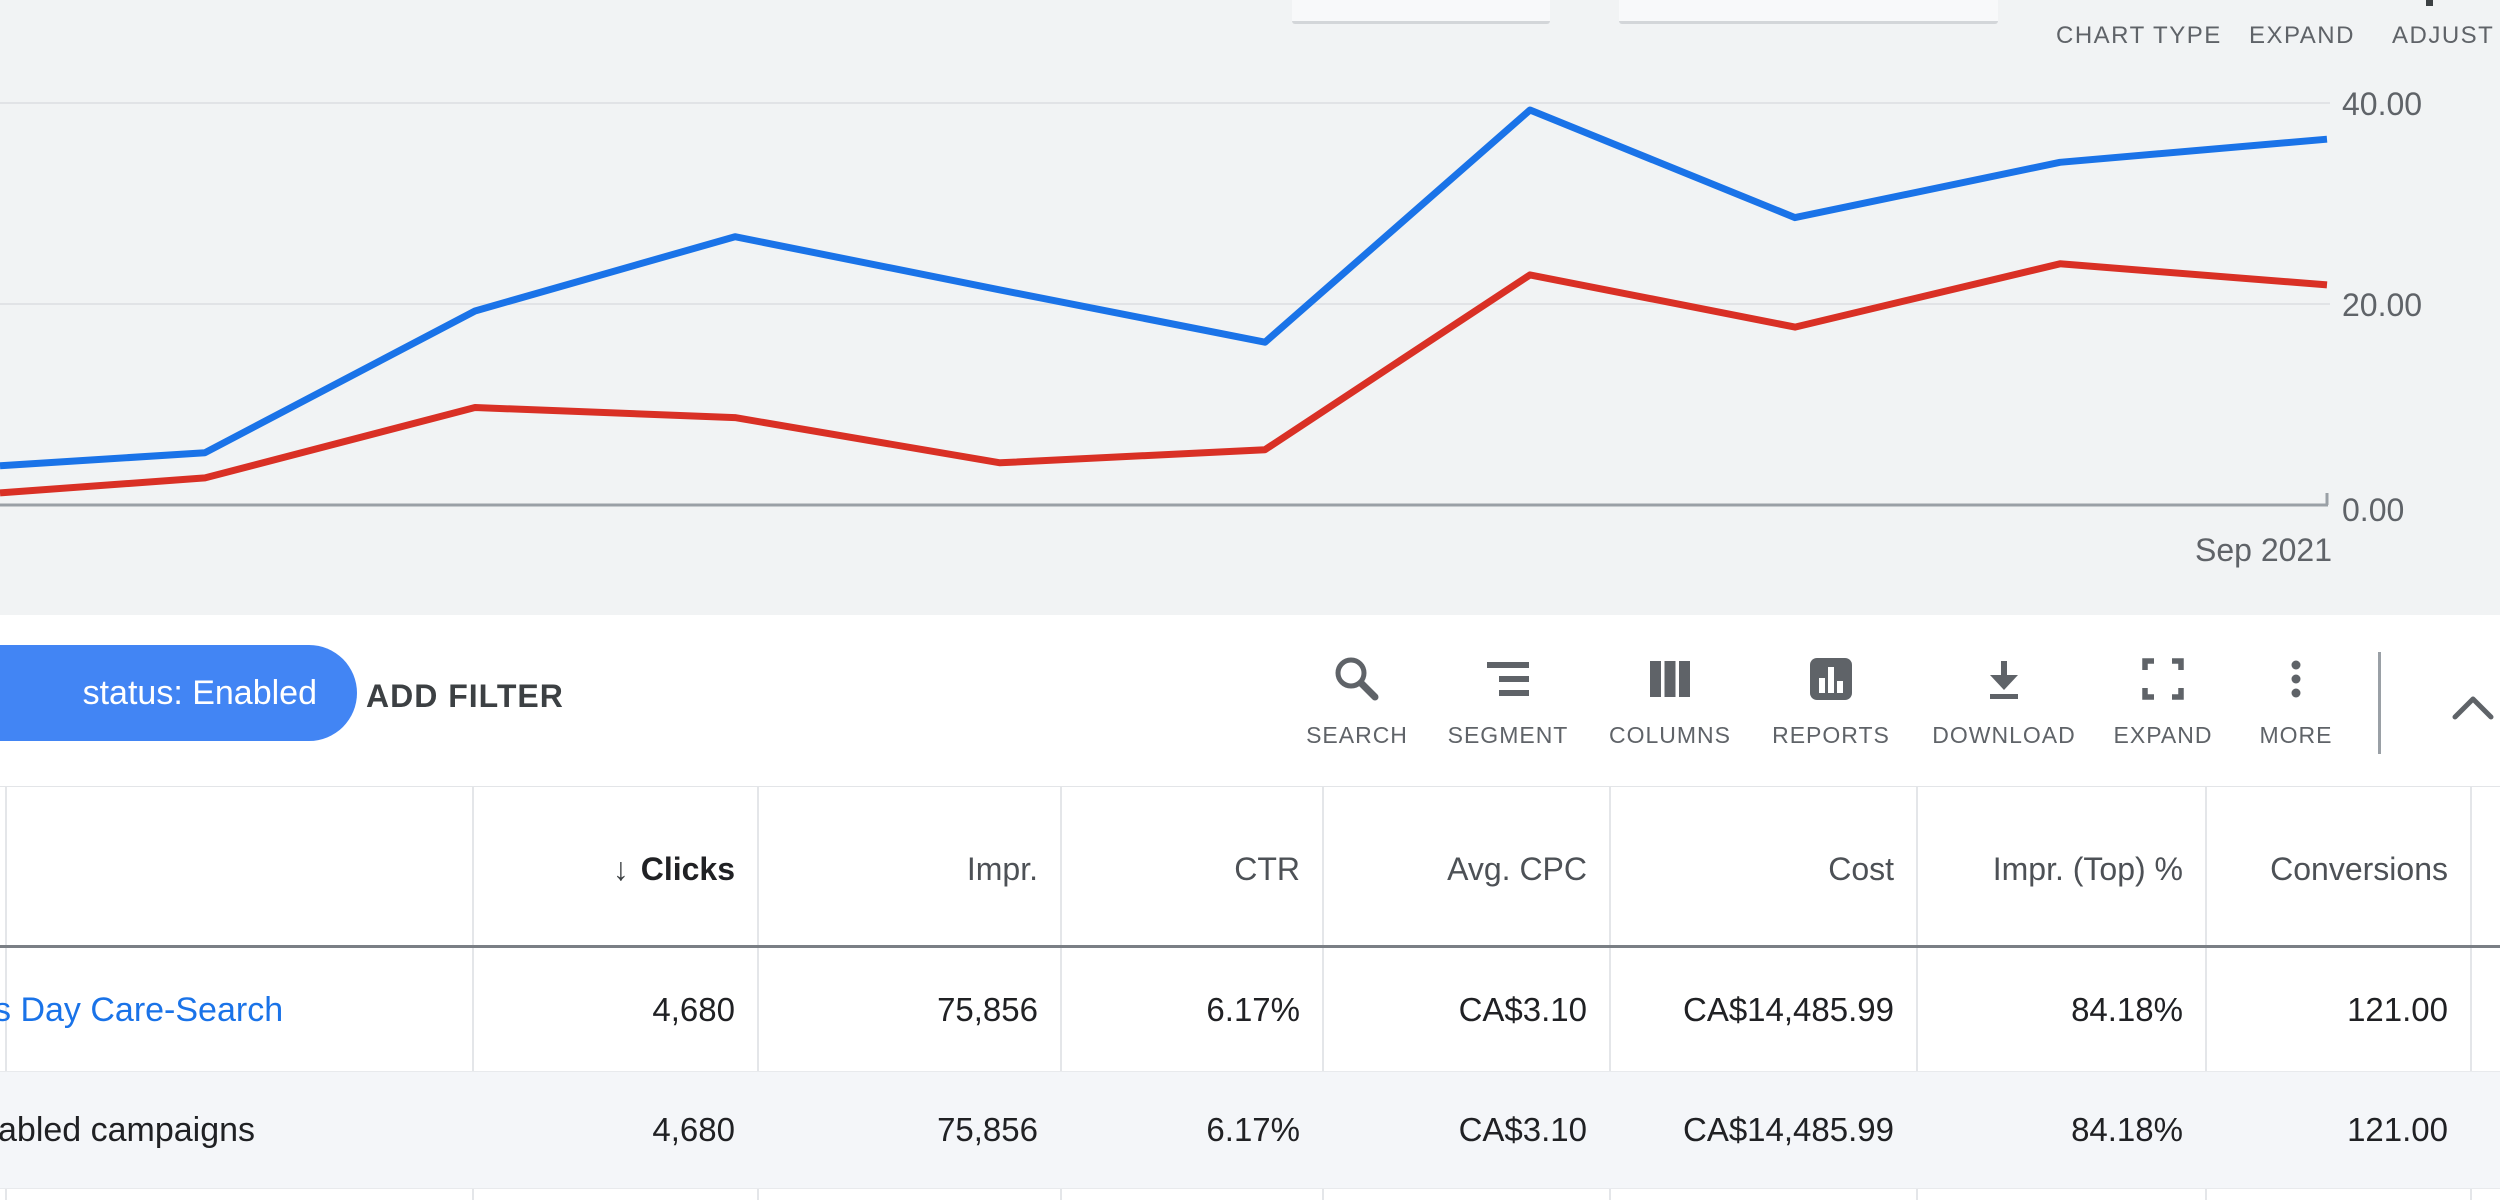 This screenshot has width=2500, height=1200. I want to click on download-button: DOWNLOAD, so click(2004, 700).